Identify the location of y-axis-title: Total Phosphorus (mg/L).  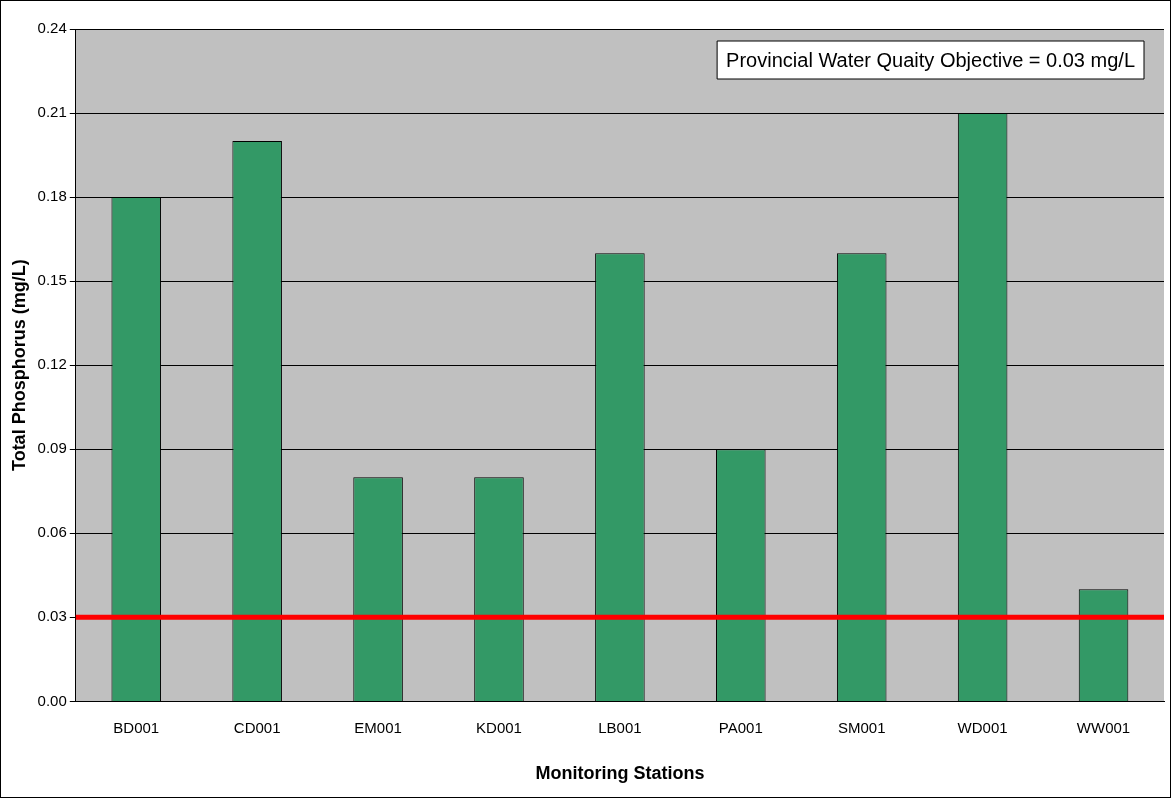
(18, 365).